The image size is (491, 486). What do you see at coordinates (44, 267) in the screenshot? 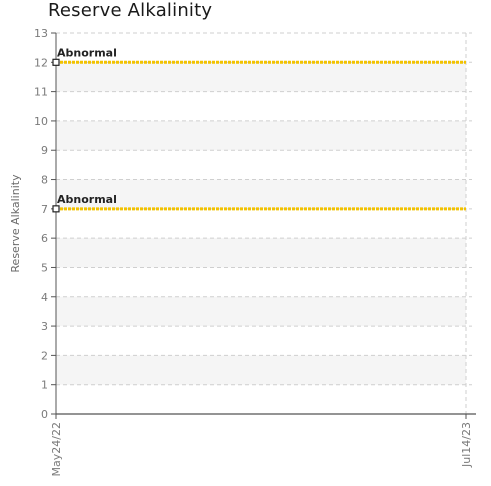
I see `y-tick-label: 5` at bounding box center [44, 267].